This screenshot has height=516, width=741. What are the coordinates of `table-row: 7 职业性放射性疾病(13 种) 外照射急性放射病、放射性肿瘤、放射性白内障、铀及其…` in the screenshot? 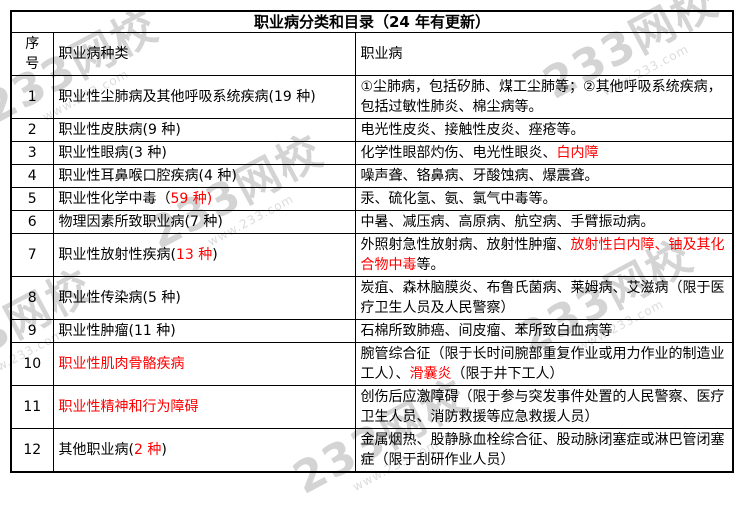 It's located at (372, 255).